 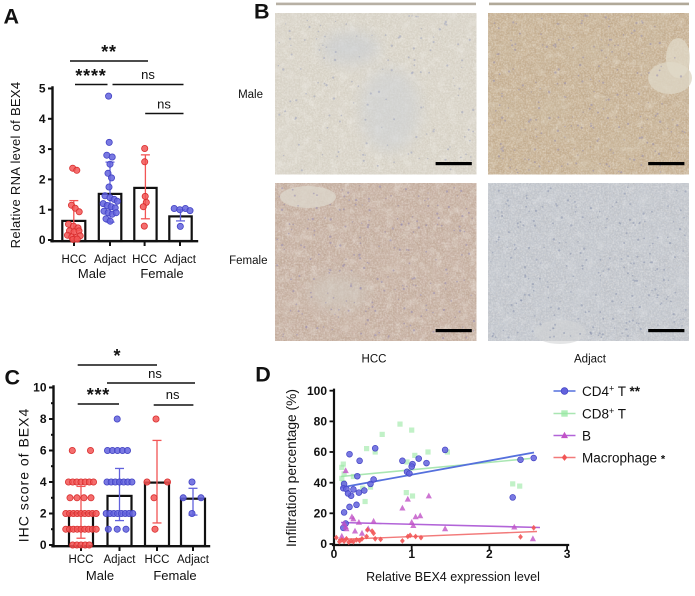 What do you see at coordinates (42, 89) in the screenshot?
I see `svg-text: 5` at bounding box center [42, 89].